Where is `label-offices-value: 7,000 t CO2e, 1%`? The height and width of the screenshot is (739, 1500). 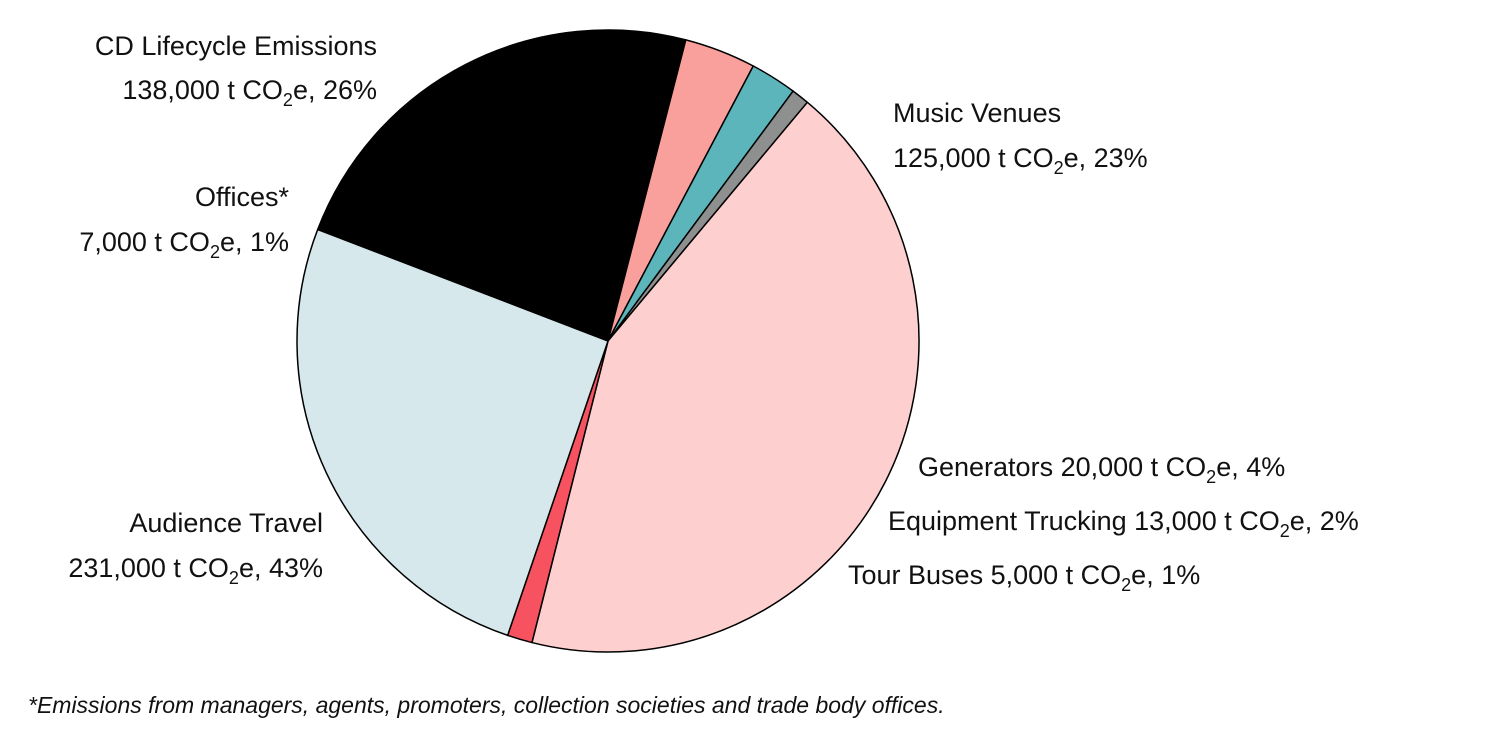
label-offices-value: 7,000 t CO2e, 1% is located at coordinates (184, 244).